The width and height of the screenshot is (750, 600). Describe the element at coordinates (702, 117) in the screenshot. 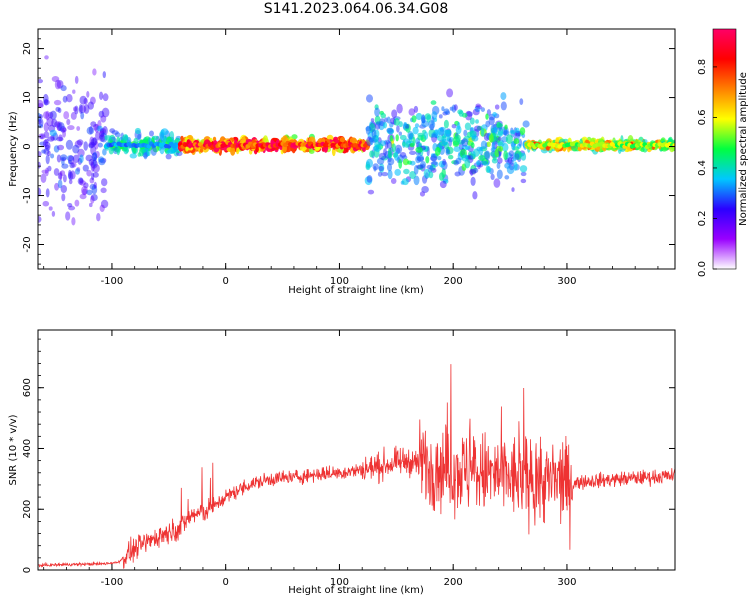

I see `colorbar-tick-label: 0.6` at that location.